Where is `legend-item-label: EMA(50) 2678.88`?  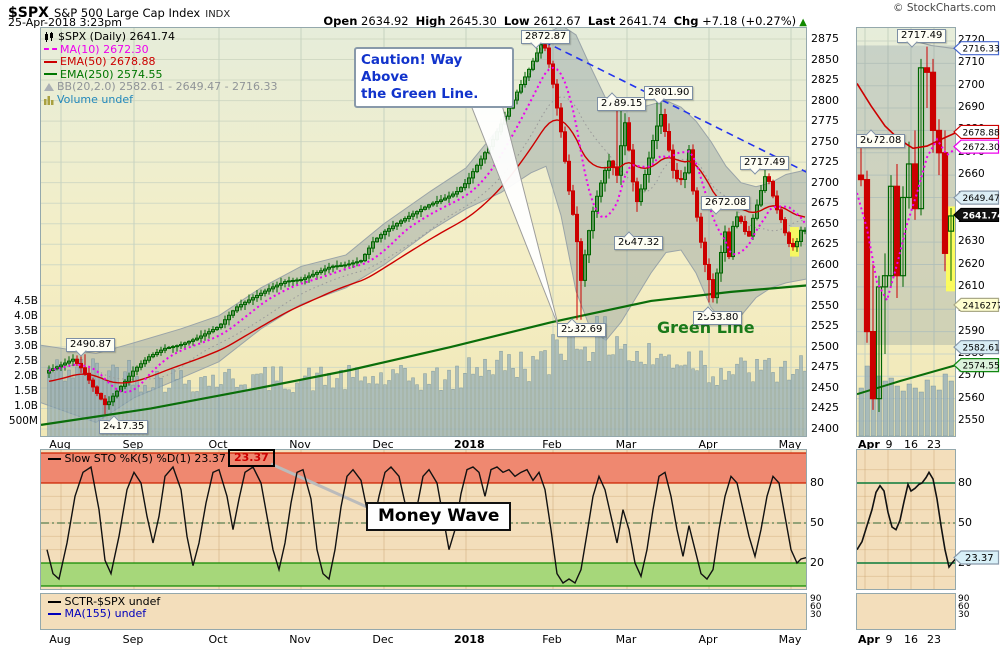 legend-item-label: EMA(50) 2678.88 is located at coordinates (108, 62).